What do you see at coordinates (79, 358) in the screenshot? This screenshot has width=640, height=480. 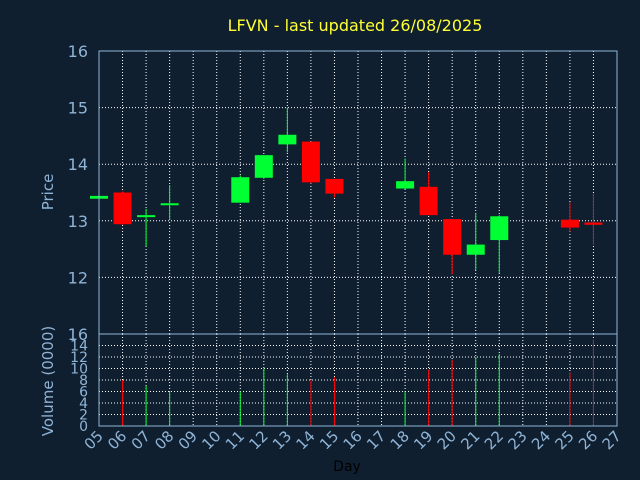 I see `volume-tick-label: 12` at bounding box center [79, 358].